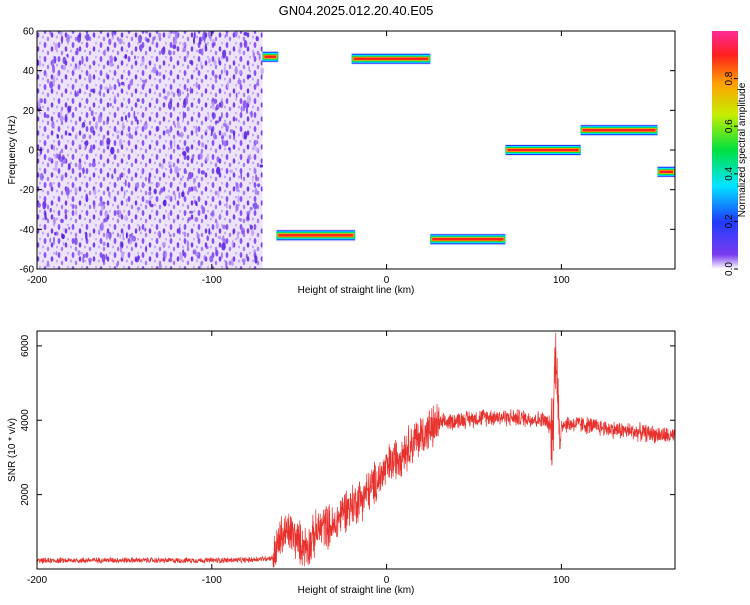 This screenshot has height=605, width=750. What do you see at coordinates (25, 420) in the screenshot?
I see `snr-y-tick-label: 4000` at bounding box center [25, 420].